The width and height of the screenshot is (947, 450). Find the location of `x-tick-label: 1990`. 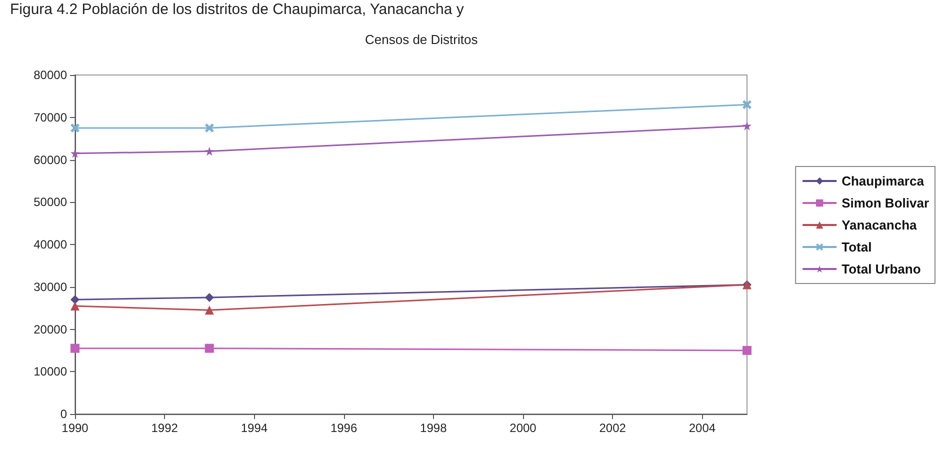

x-tick-label: 1990 is located at coordinates (75, 428).